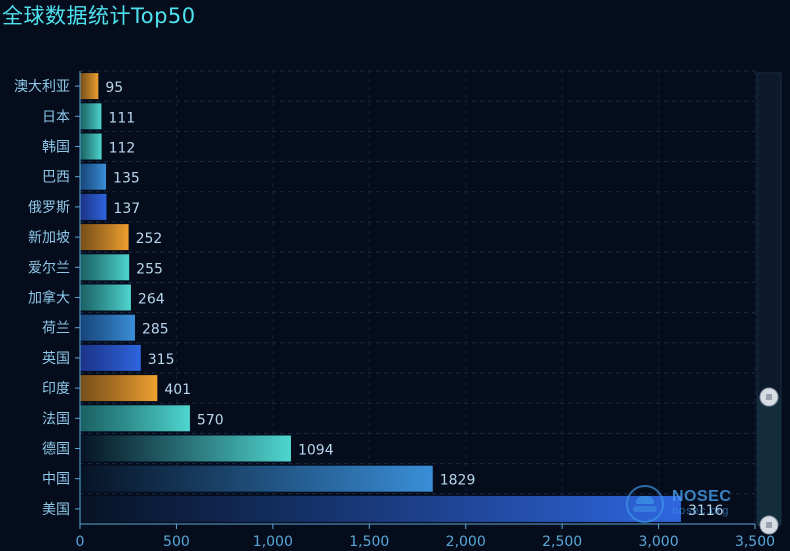  Describe the element at coordinates (151, 300) in the screenshot. I see `value-label: 264` at that location.